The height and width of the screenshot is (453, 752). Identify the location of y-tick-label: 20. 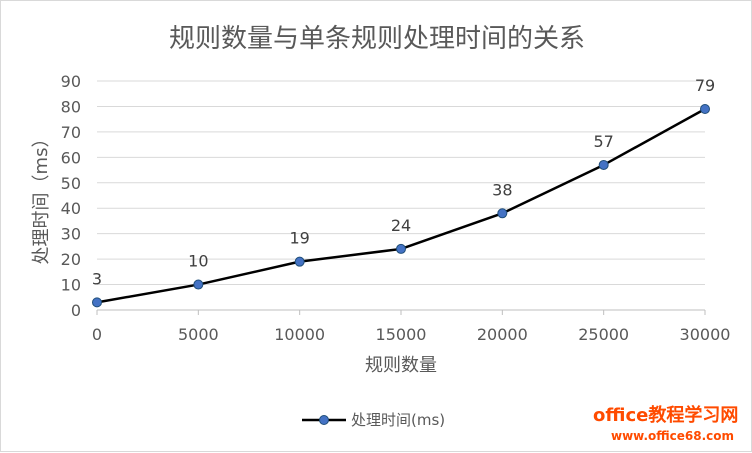
(71, 259).